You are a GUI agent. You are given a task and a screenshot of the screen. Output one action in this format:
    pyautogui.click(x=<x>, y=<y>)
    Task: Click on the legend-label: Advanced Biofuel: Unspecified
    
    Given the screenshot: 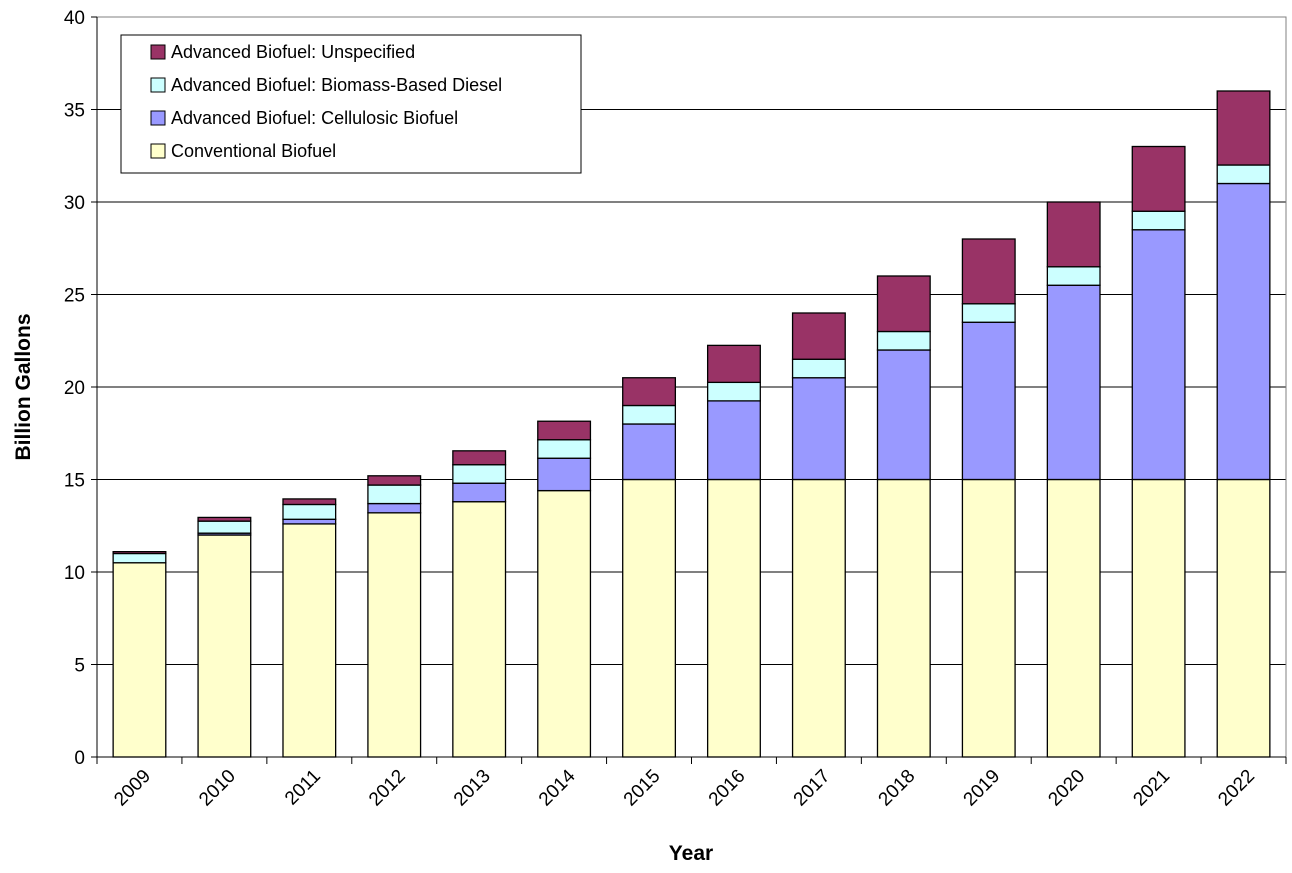 What is the action you would take?
    pyautogui.click(x=293, y=52)
    